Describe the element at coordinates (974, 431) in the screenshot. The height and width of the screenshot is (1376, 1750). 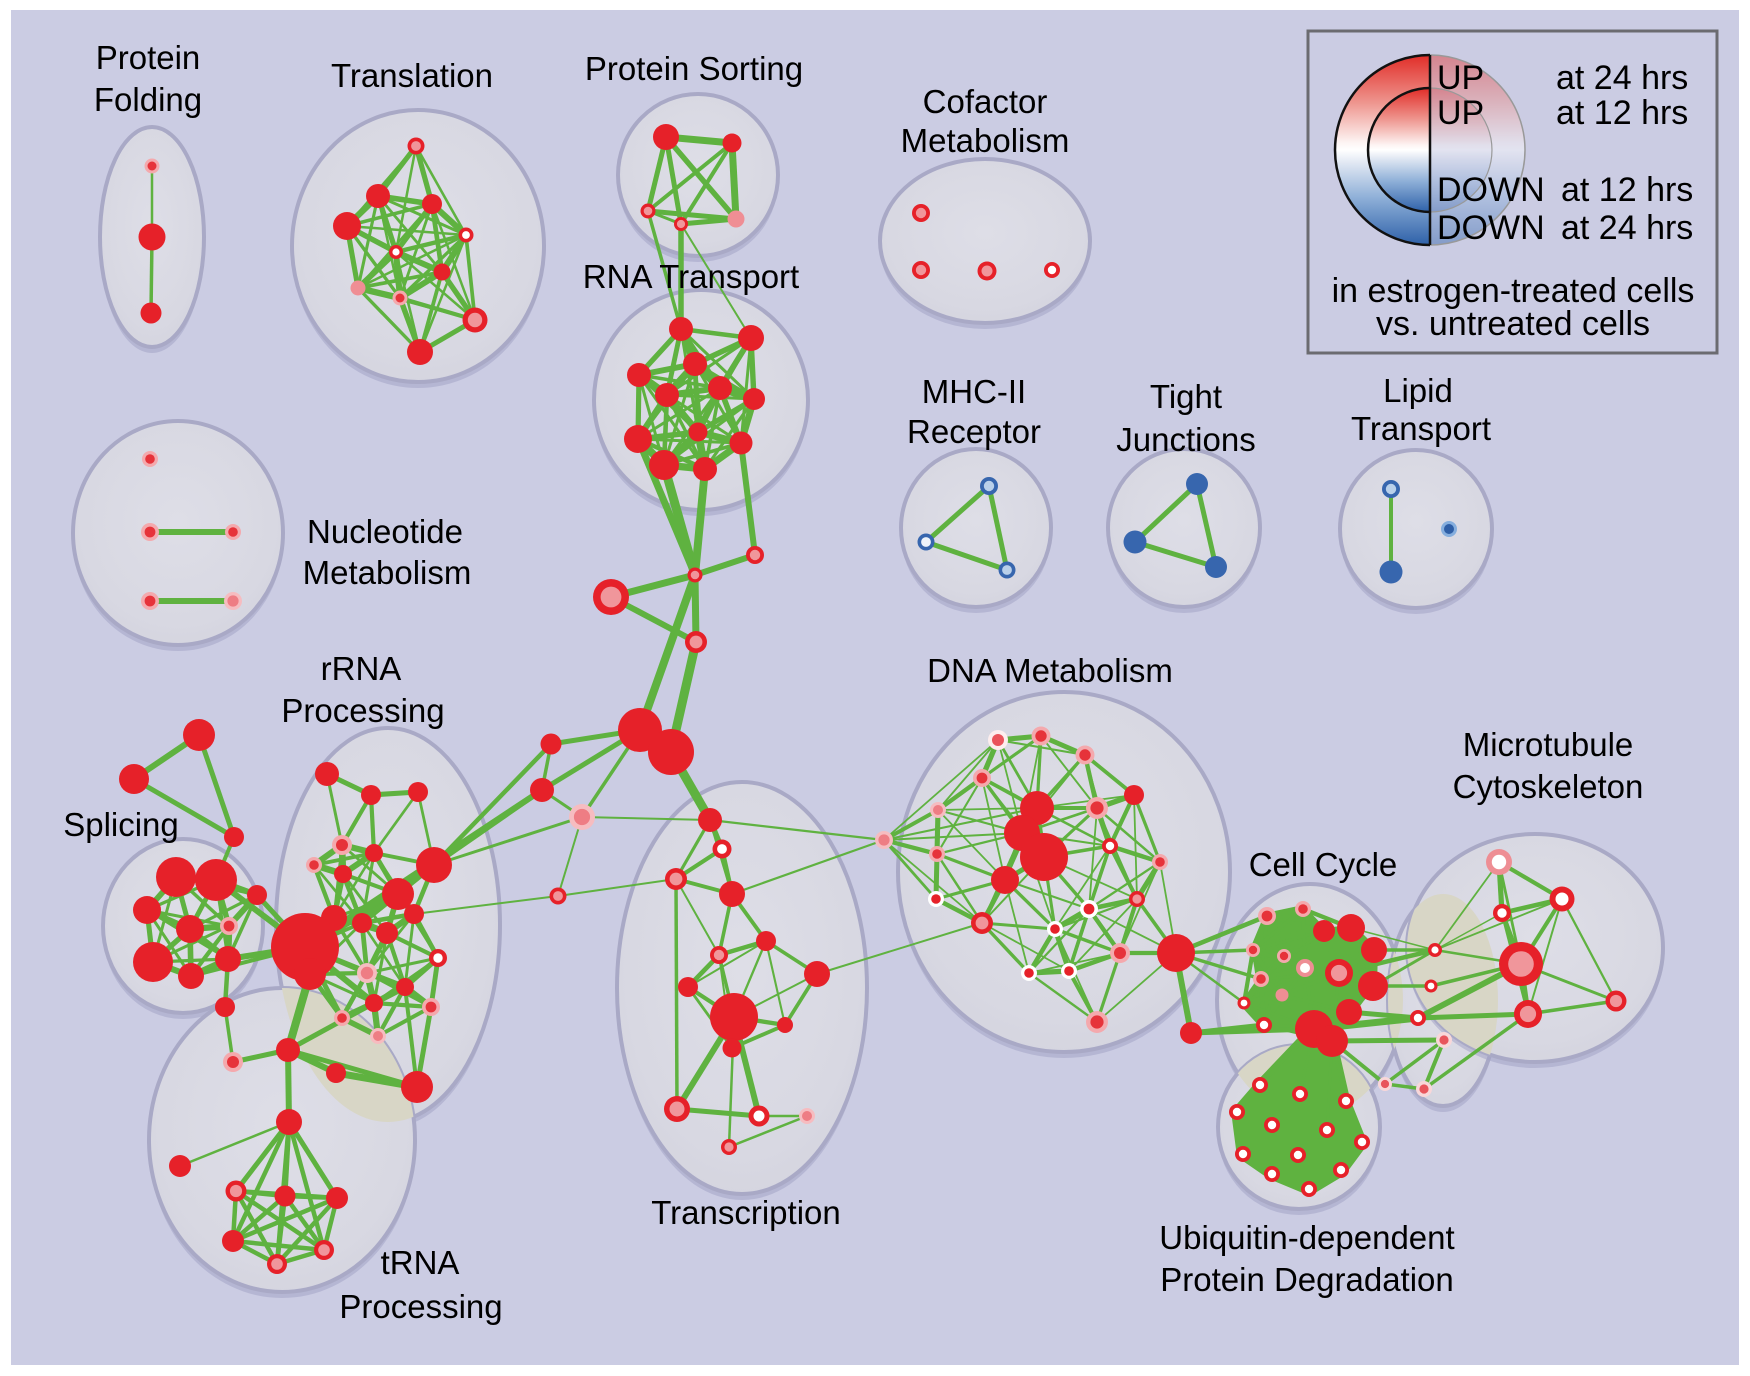
I see `svg-text: Receptor` at that location.